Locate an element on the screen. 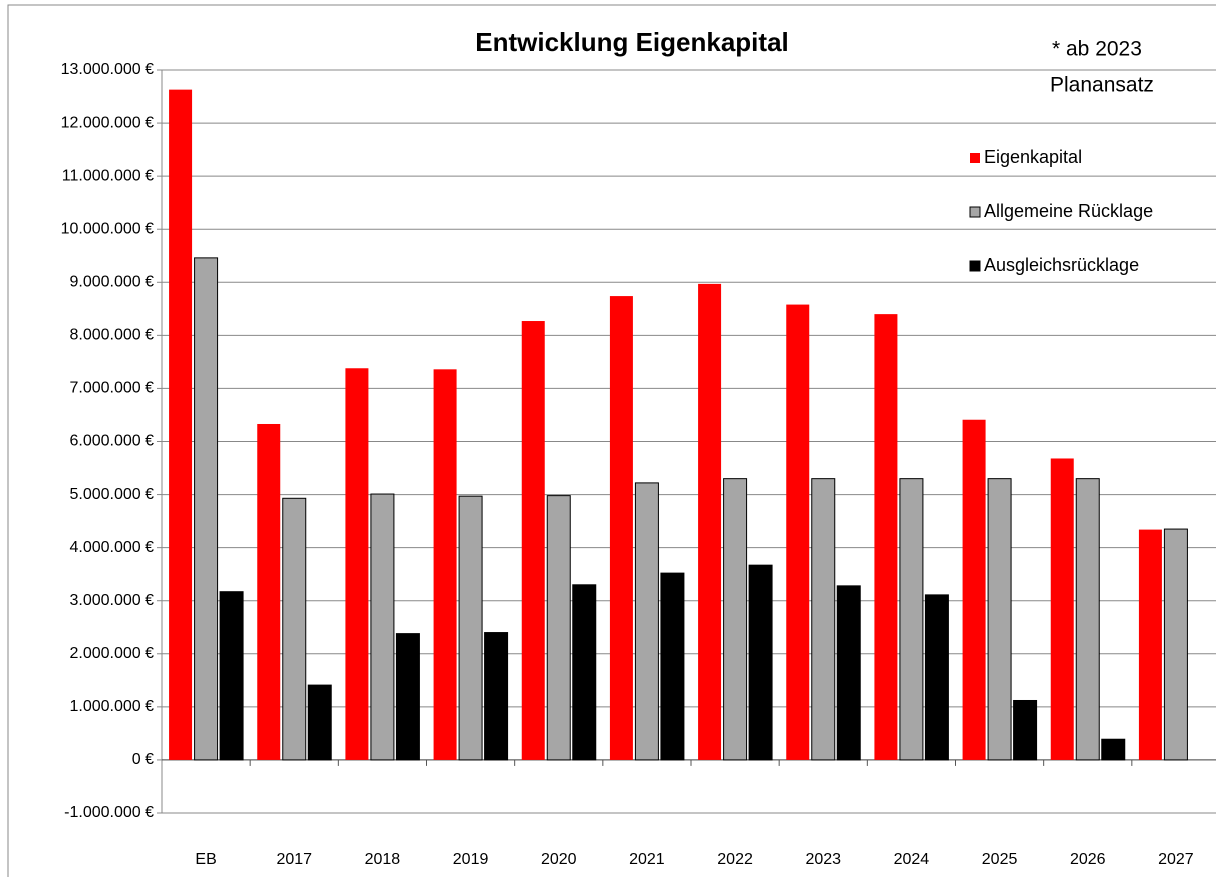  y-tick-label: 4.000.000 € is located at coordinates (111, 547).